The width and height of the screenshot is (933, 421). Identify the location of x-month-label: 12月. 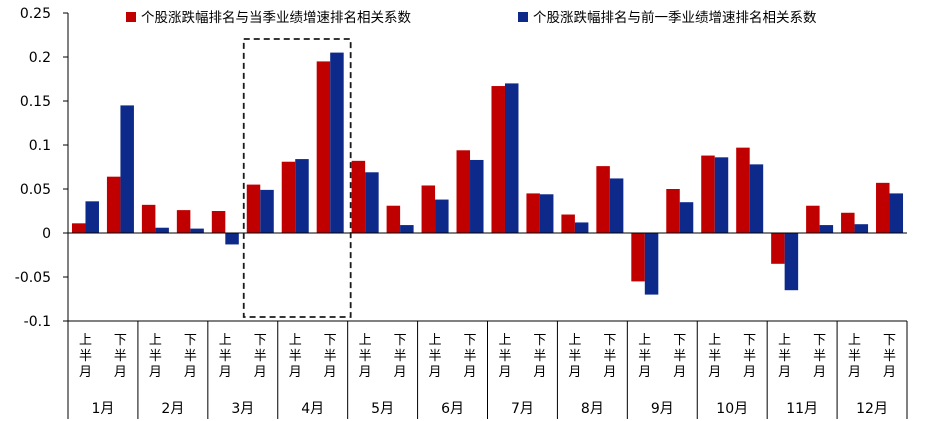
(872, 409).